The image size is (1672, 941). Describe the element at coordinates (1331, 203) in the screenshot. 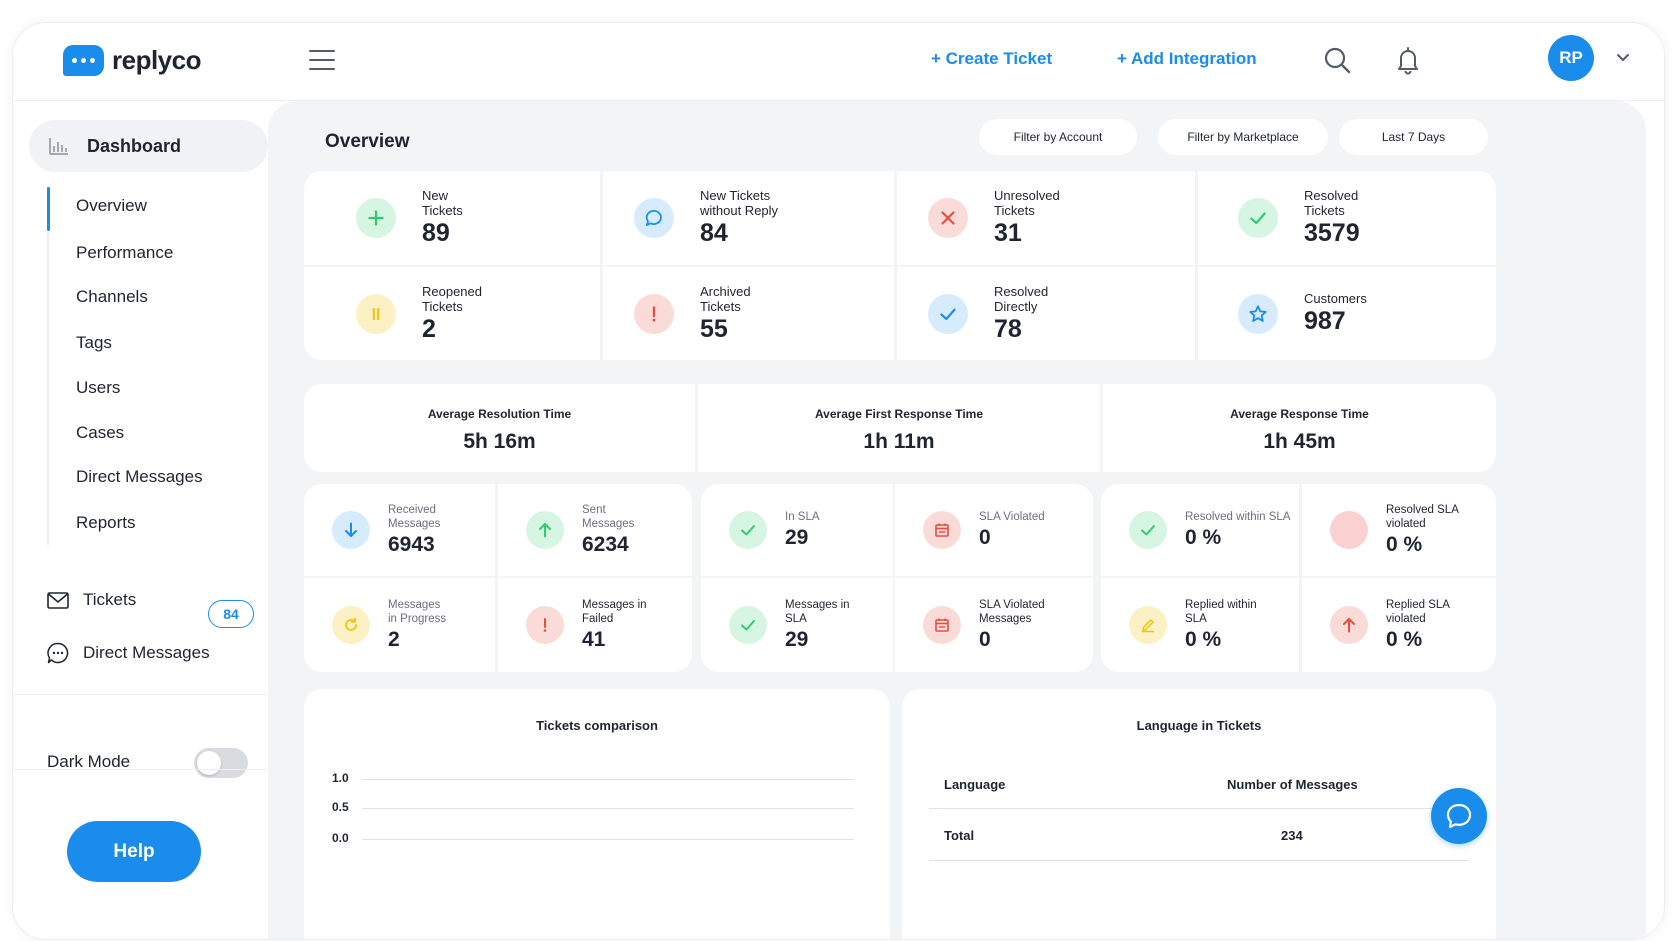

I see `stat-label: Resolved Tickets` at that location.